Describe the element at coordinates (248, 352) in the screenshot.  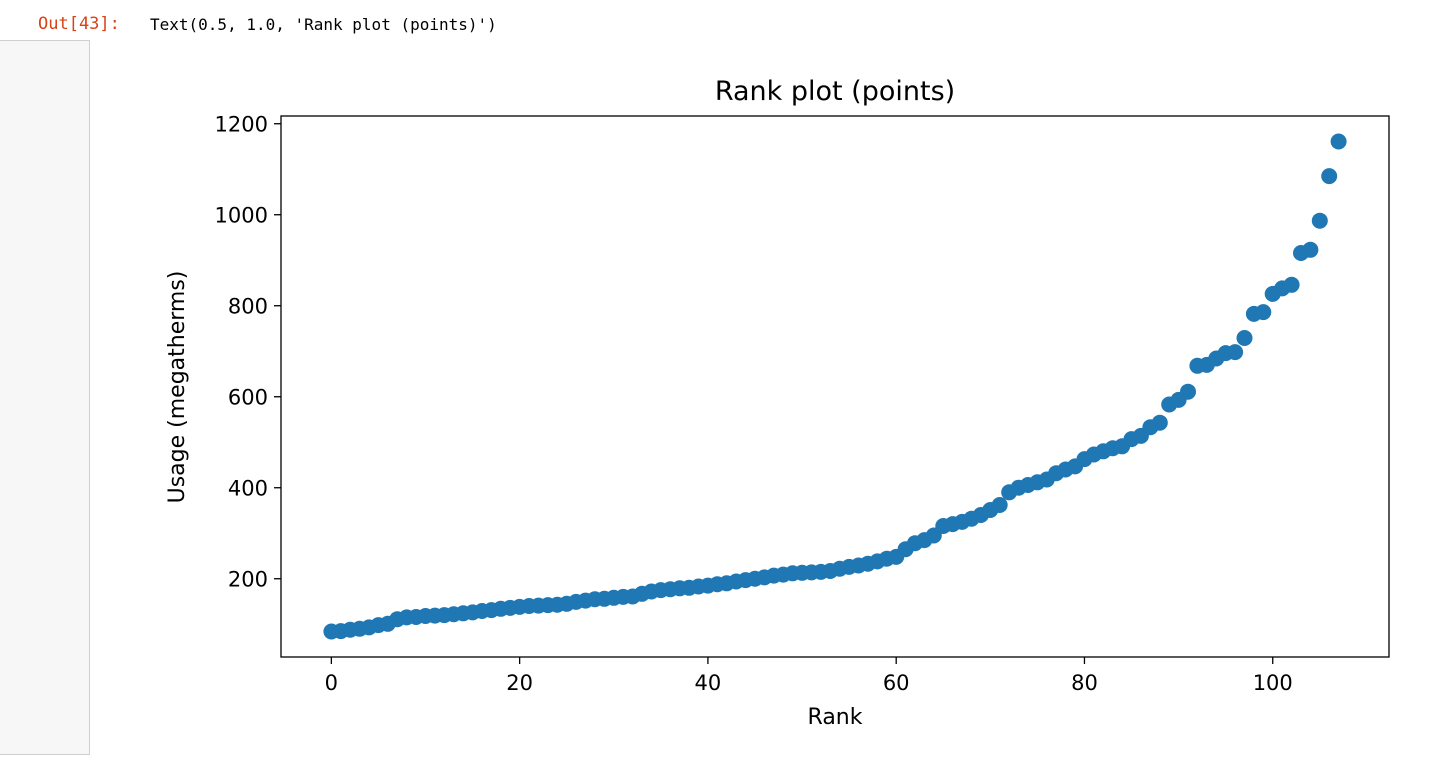
I see `y-axis-ticks: 200 400 600 800 1000 1200` at that location.